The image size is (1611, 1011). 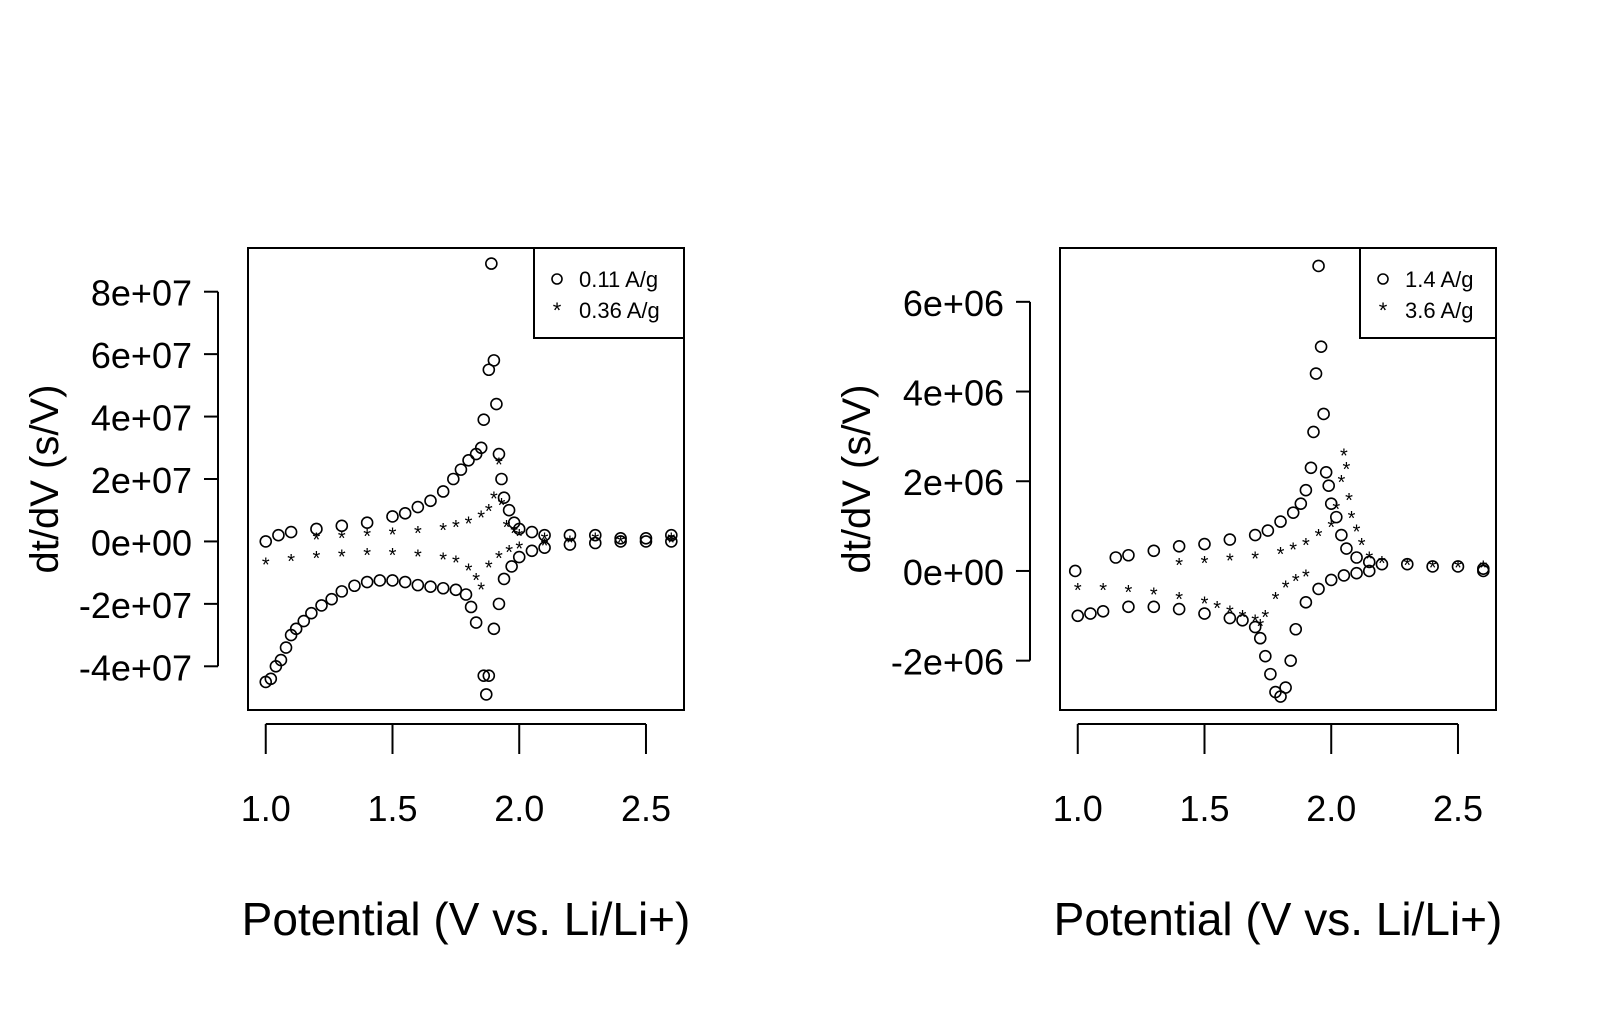 I want to click on x-tick-label: 2.0, so click(x=519, y=808).